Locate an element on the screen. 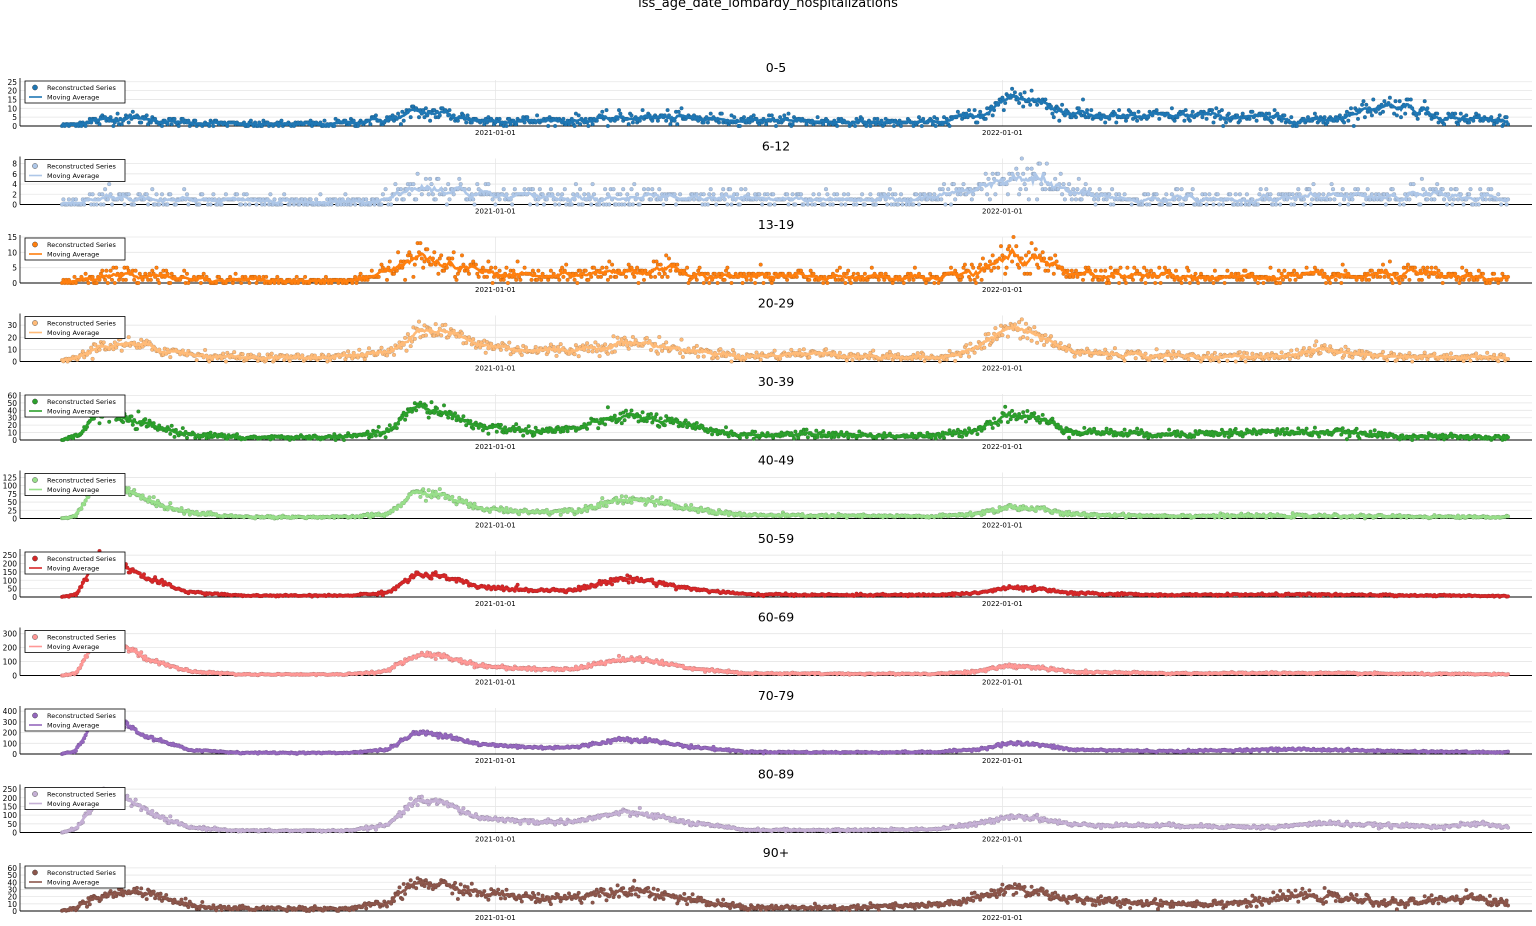 Image resolution: width=1536 pixels, height=926 pixels. legend-label-line: Moving Average is located at coordinates (73, 333).